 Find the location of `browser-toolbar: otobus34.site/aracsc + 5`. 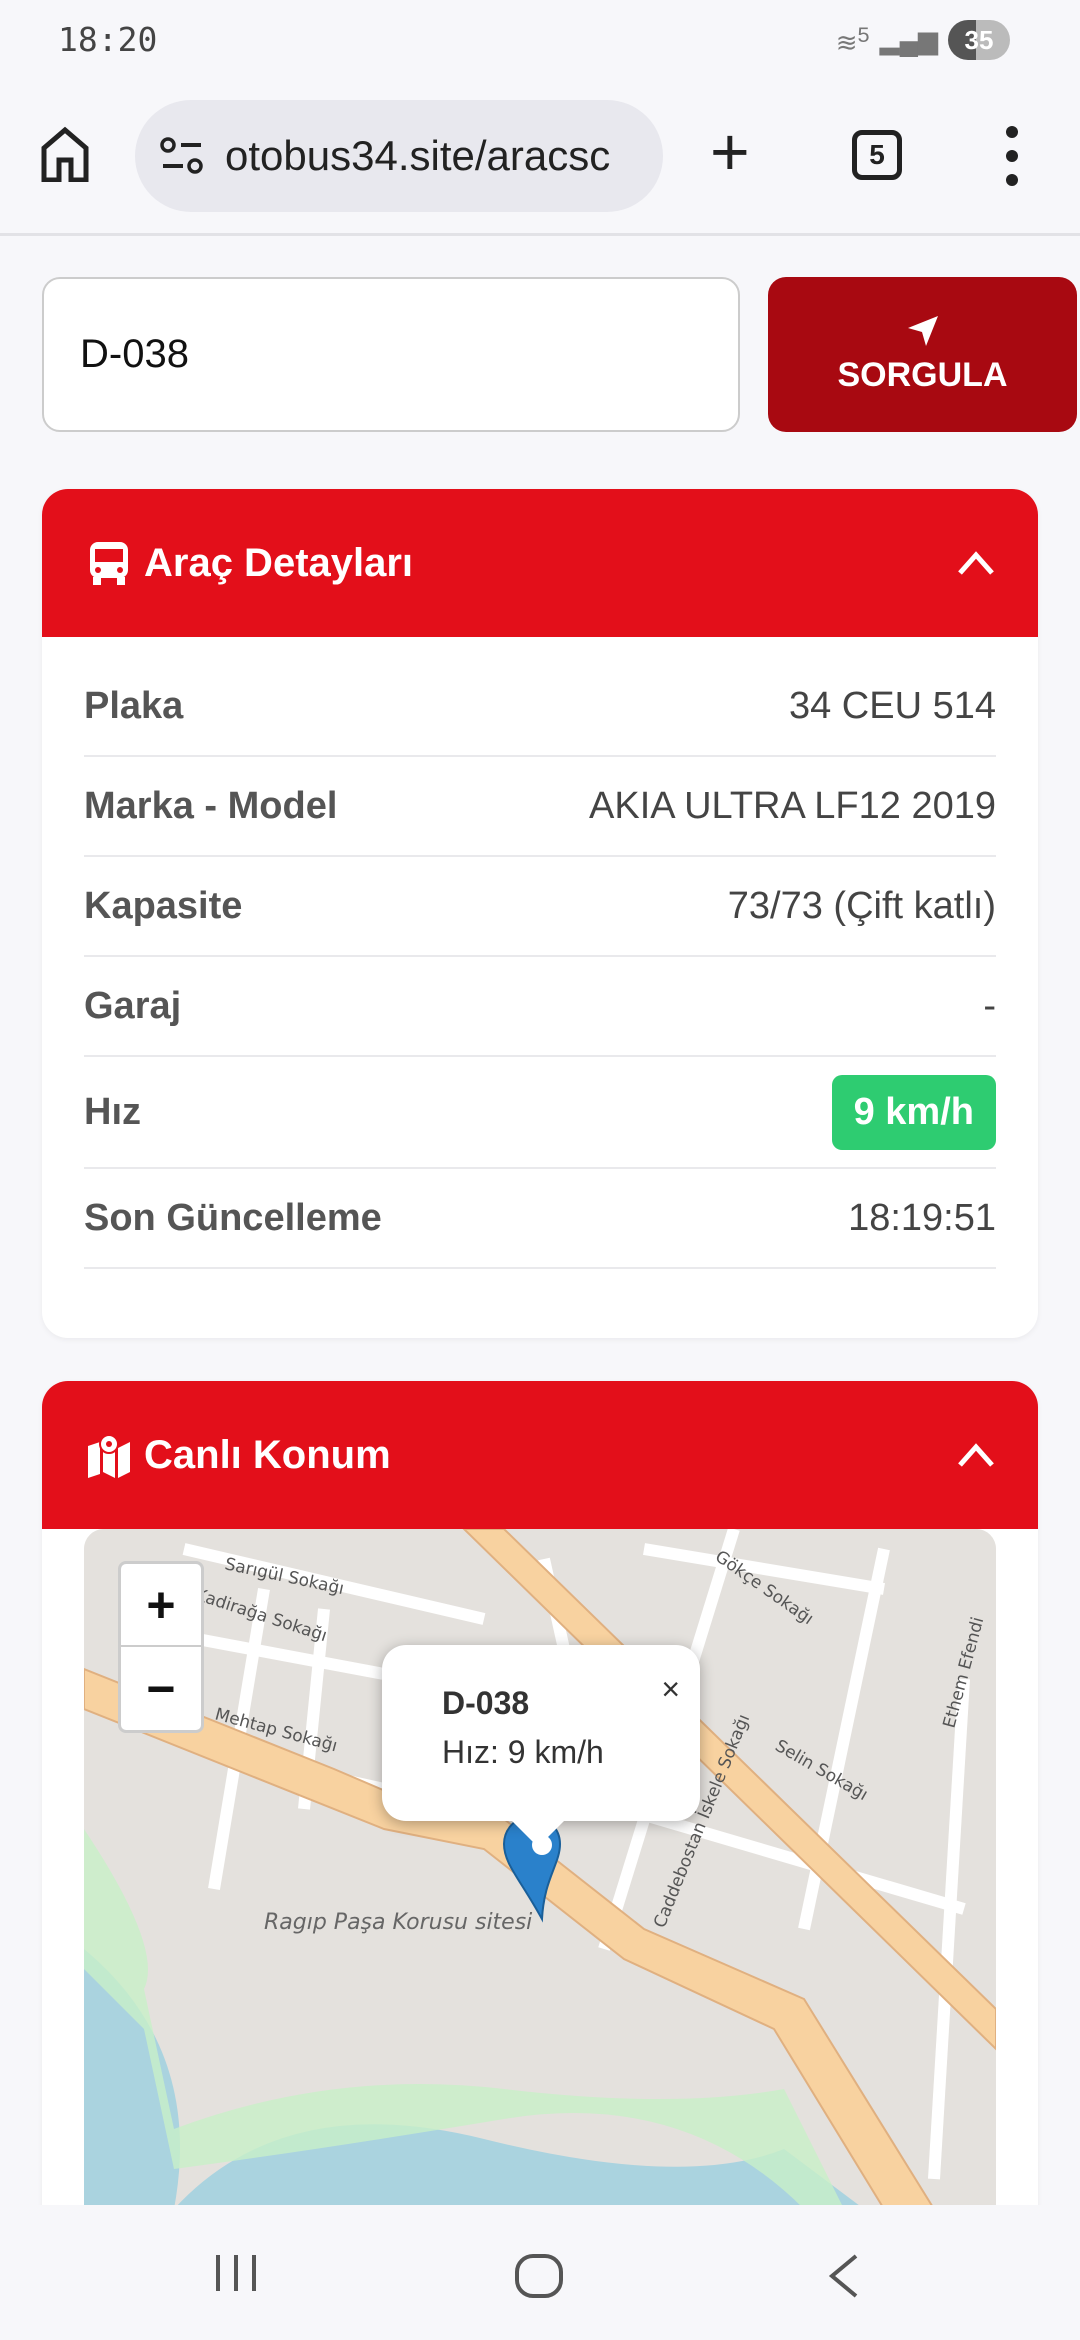

browser-toolbar: otobus34.site/aracsc + 5 is located at coordinates (540, 158).